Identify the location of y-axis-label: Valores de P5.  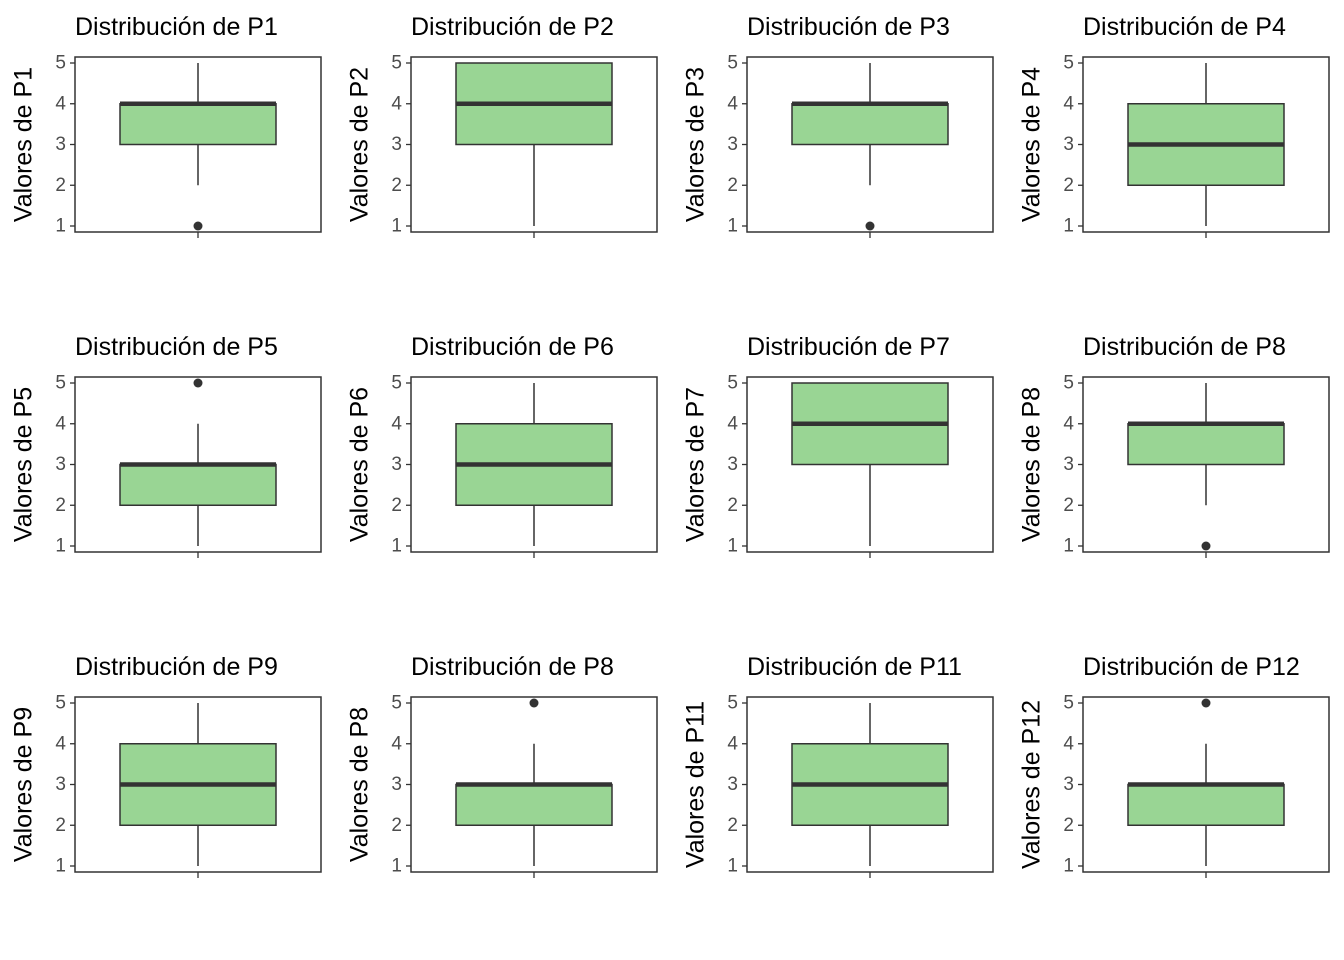
(24, 464).